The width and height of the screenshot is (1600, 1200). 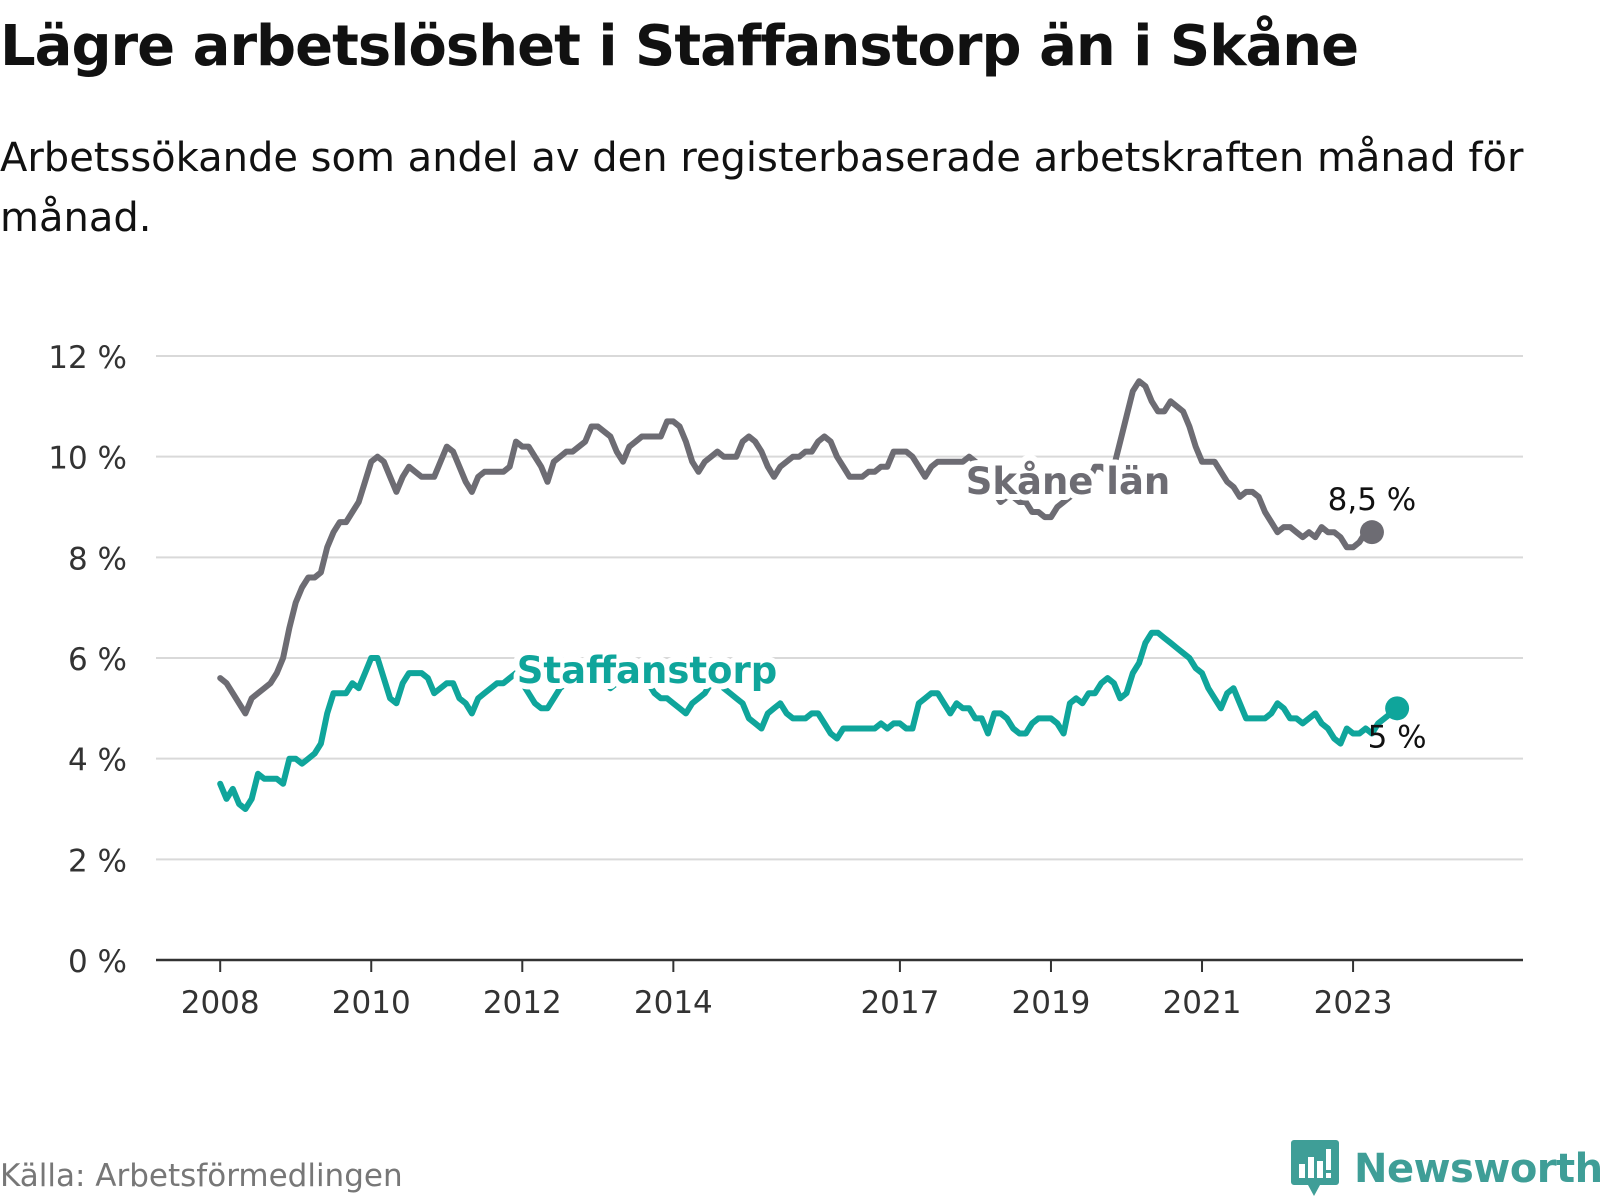 I want to click on source-note: Källa: Arbetsförmedlingen, so click(x=201, y=1176).